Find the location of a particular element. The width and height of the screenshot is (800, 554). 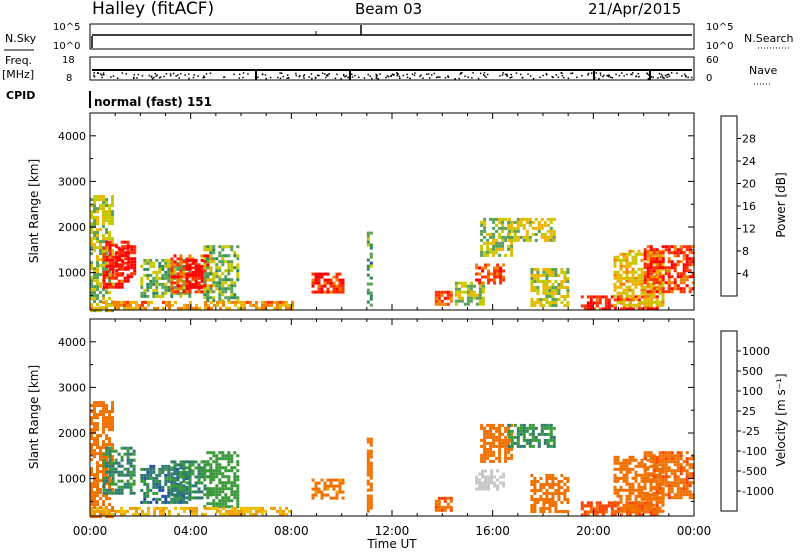

time-tick-label: 20:00 is located at coordinates (593, 531).